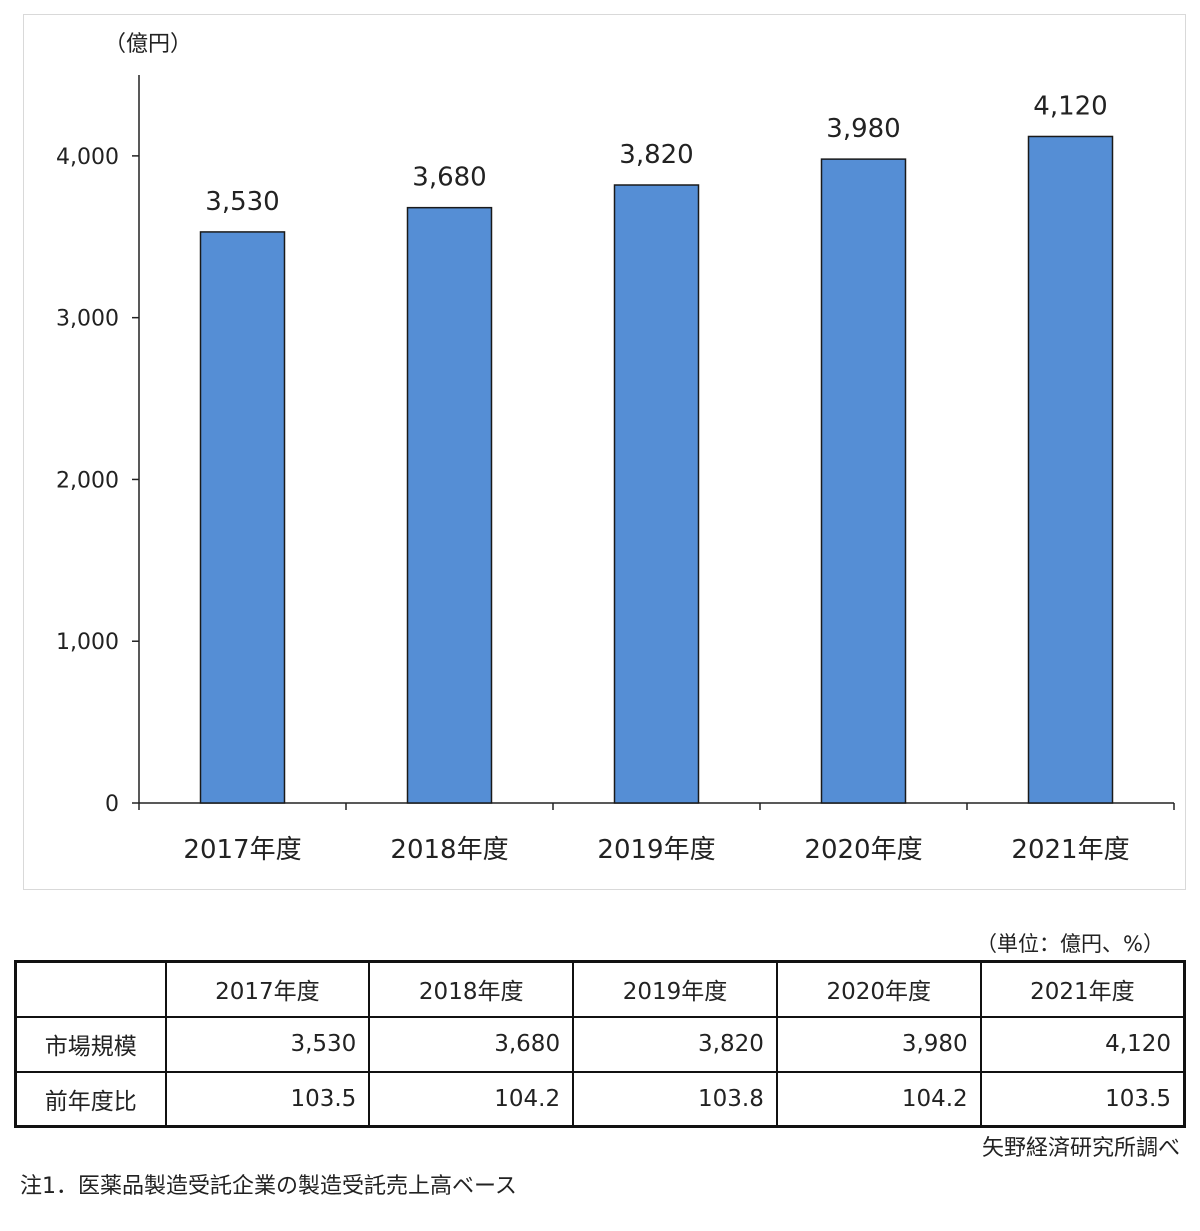  I want to click on y-tick-label: 1,000, so click(87, 642).